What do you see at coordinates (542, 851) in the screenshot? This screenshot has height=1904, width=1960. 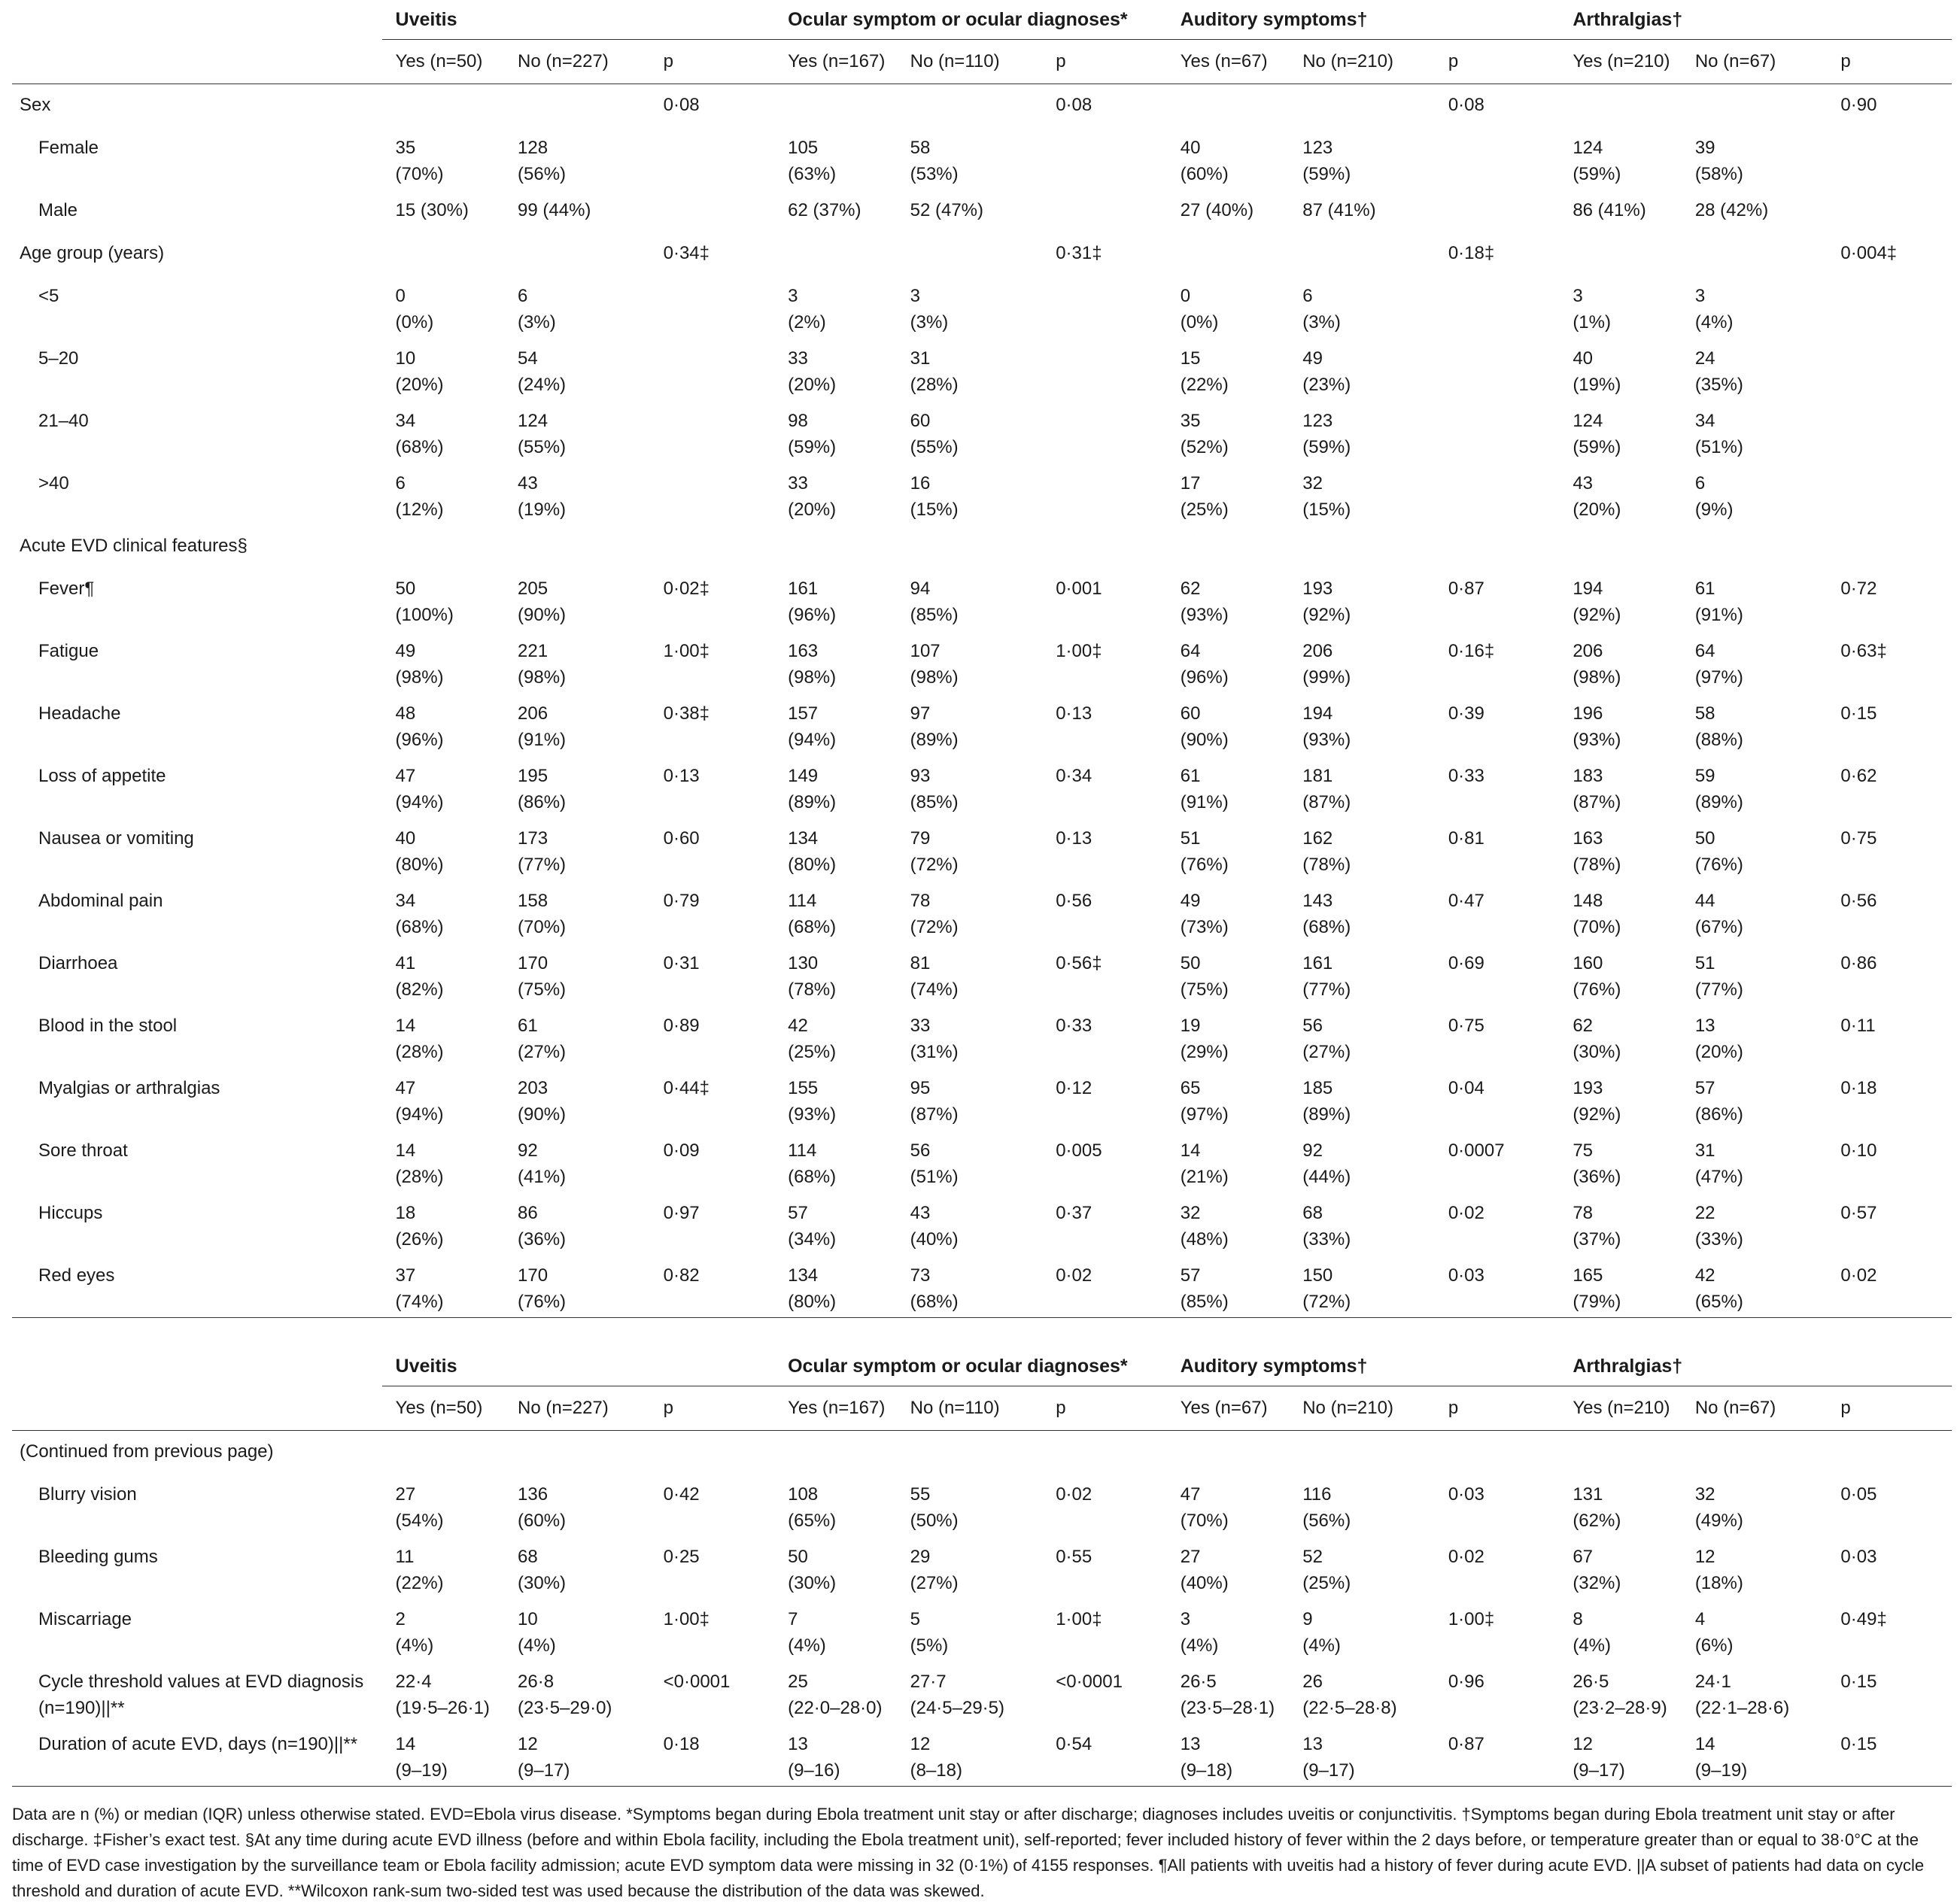 I see `cell-value: 173 (77%)` at bounding box center [542, 851].